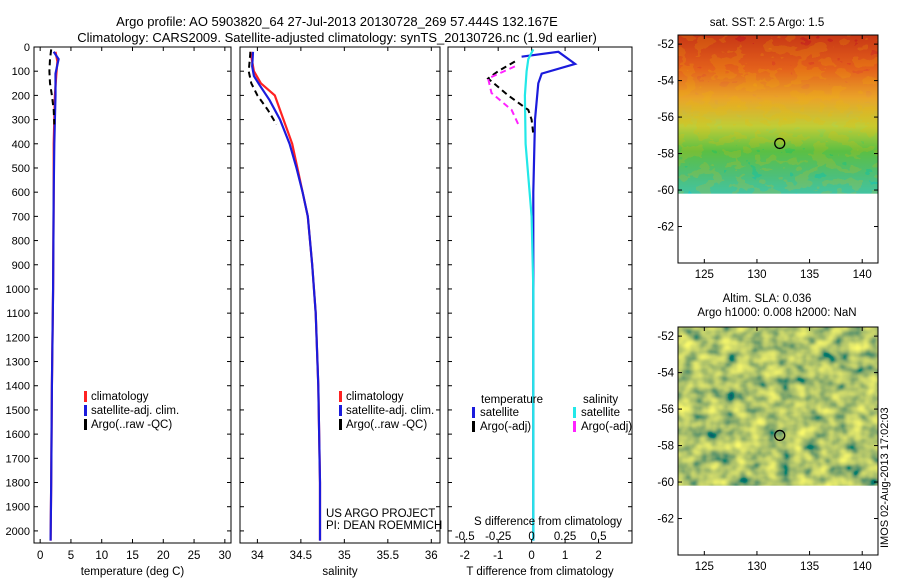 The width and height of the screenshot is (900, 580). What do you see at coordinates (21, 193) in the screenshot?
I see `depth-tick-label: 600` at bounding box center [21, 193].